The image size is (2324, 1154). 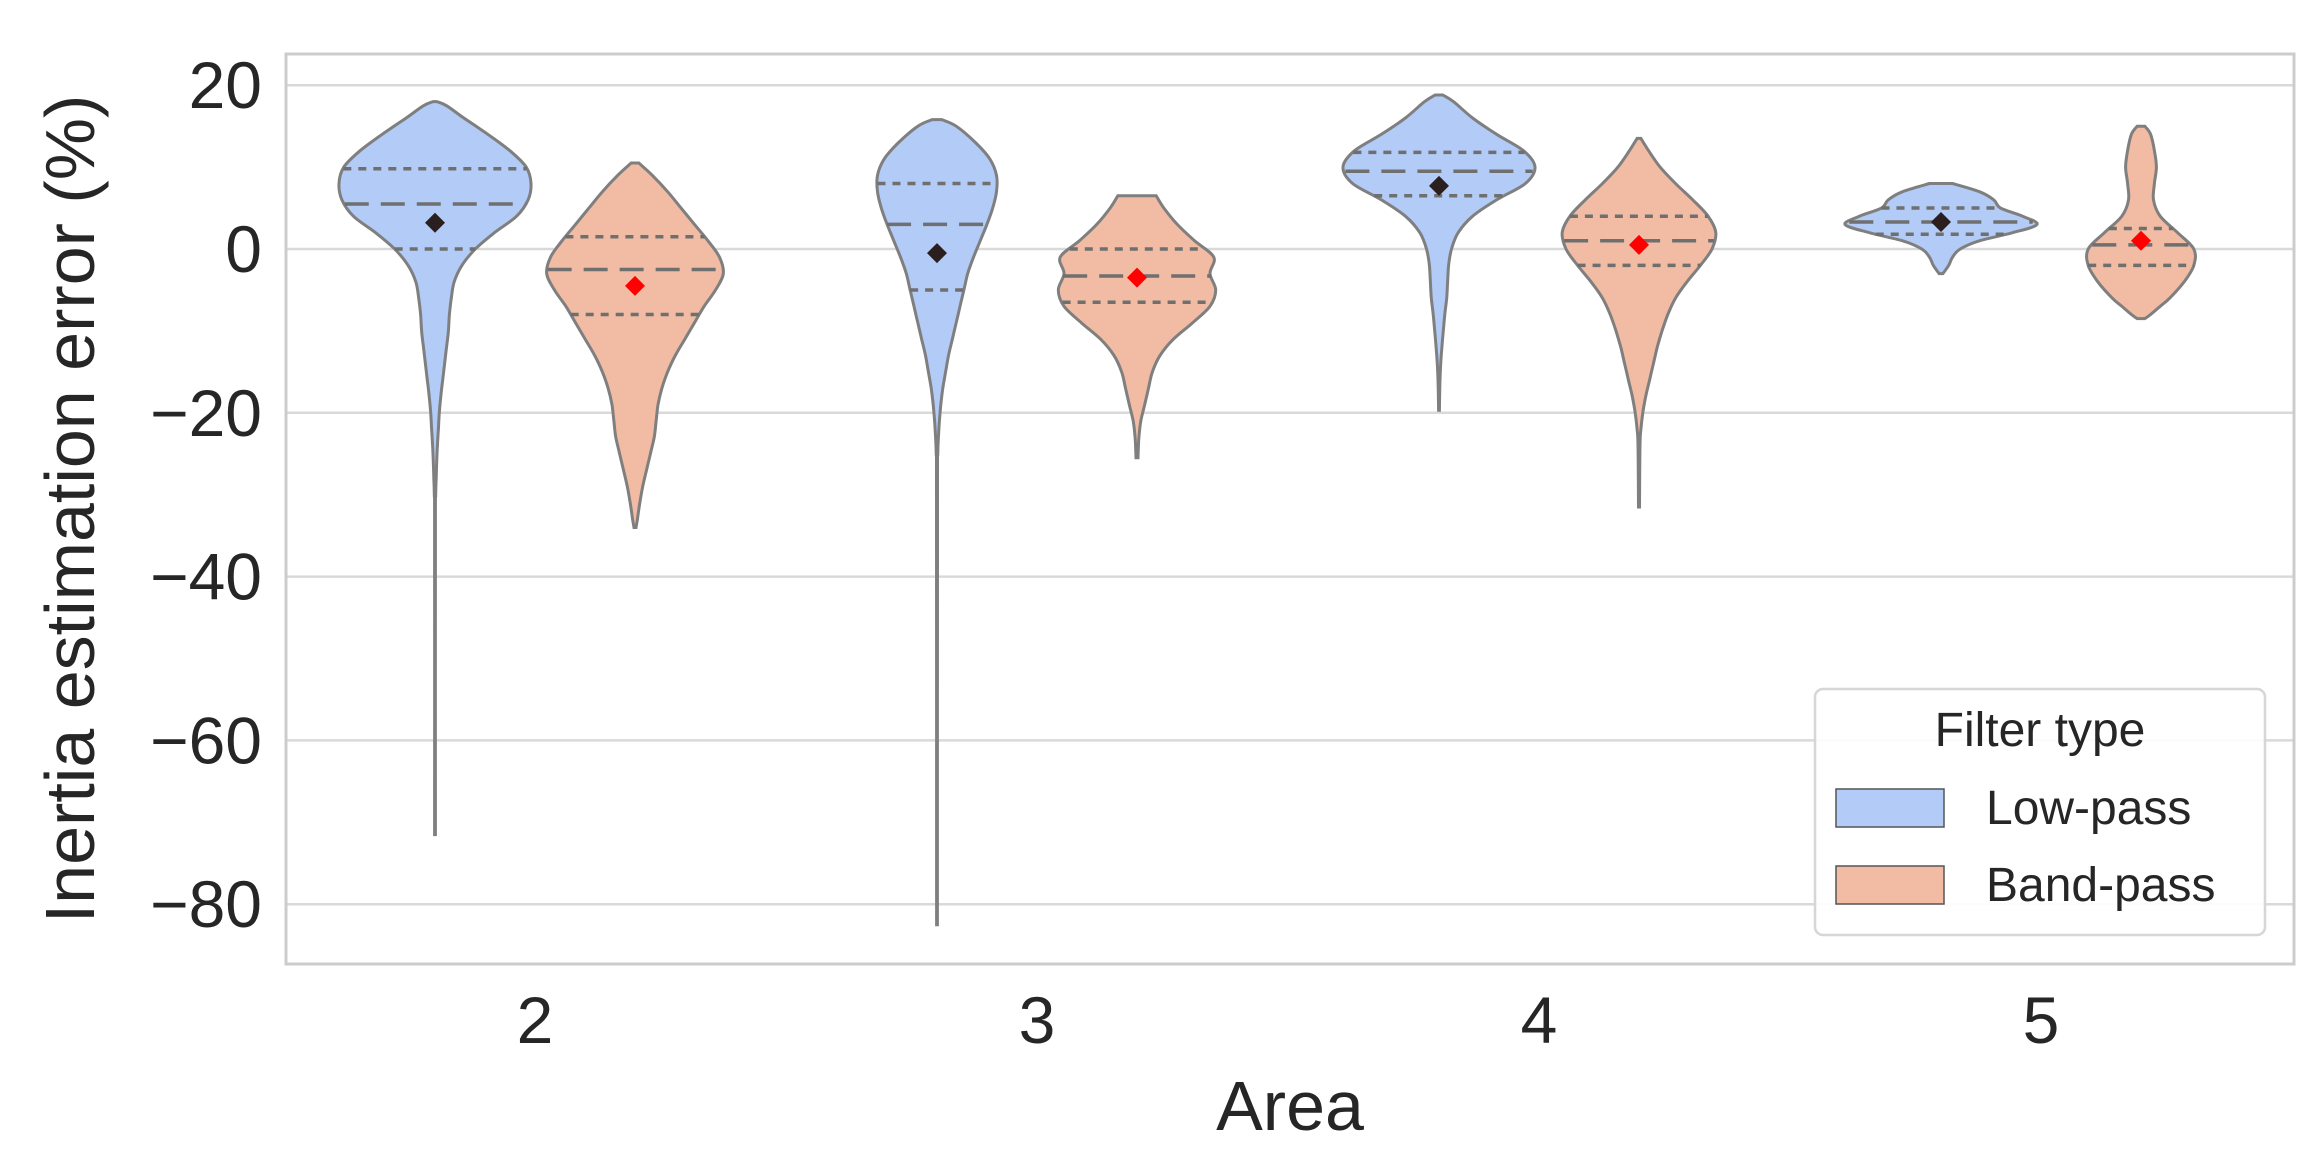 I want to click on x-tick-label: 3, so click(x=1037, y=1020).